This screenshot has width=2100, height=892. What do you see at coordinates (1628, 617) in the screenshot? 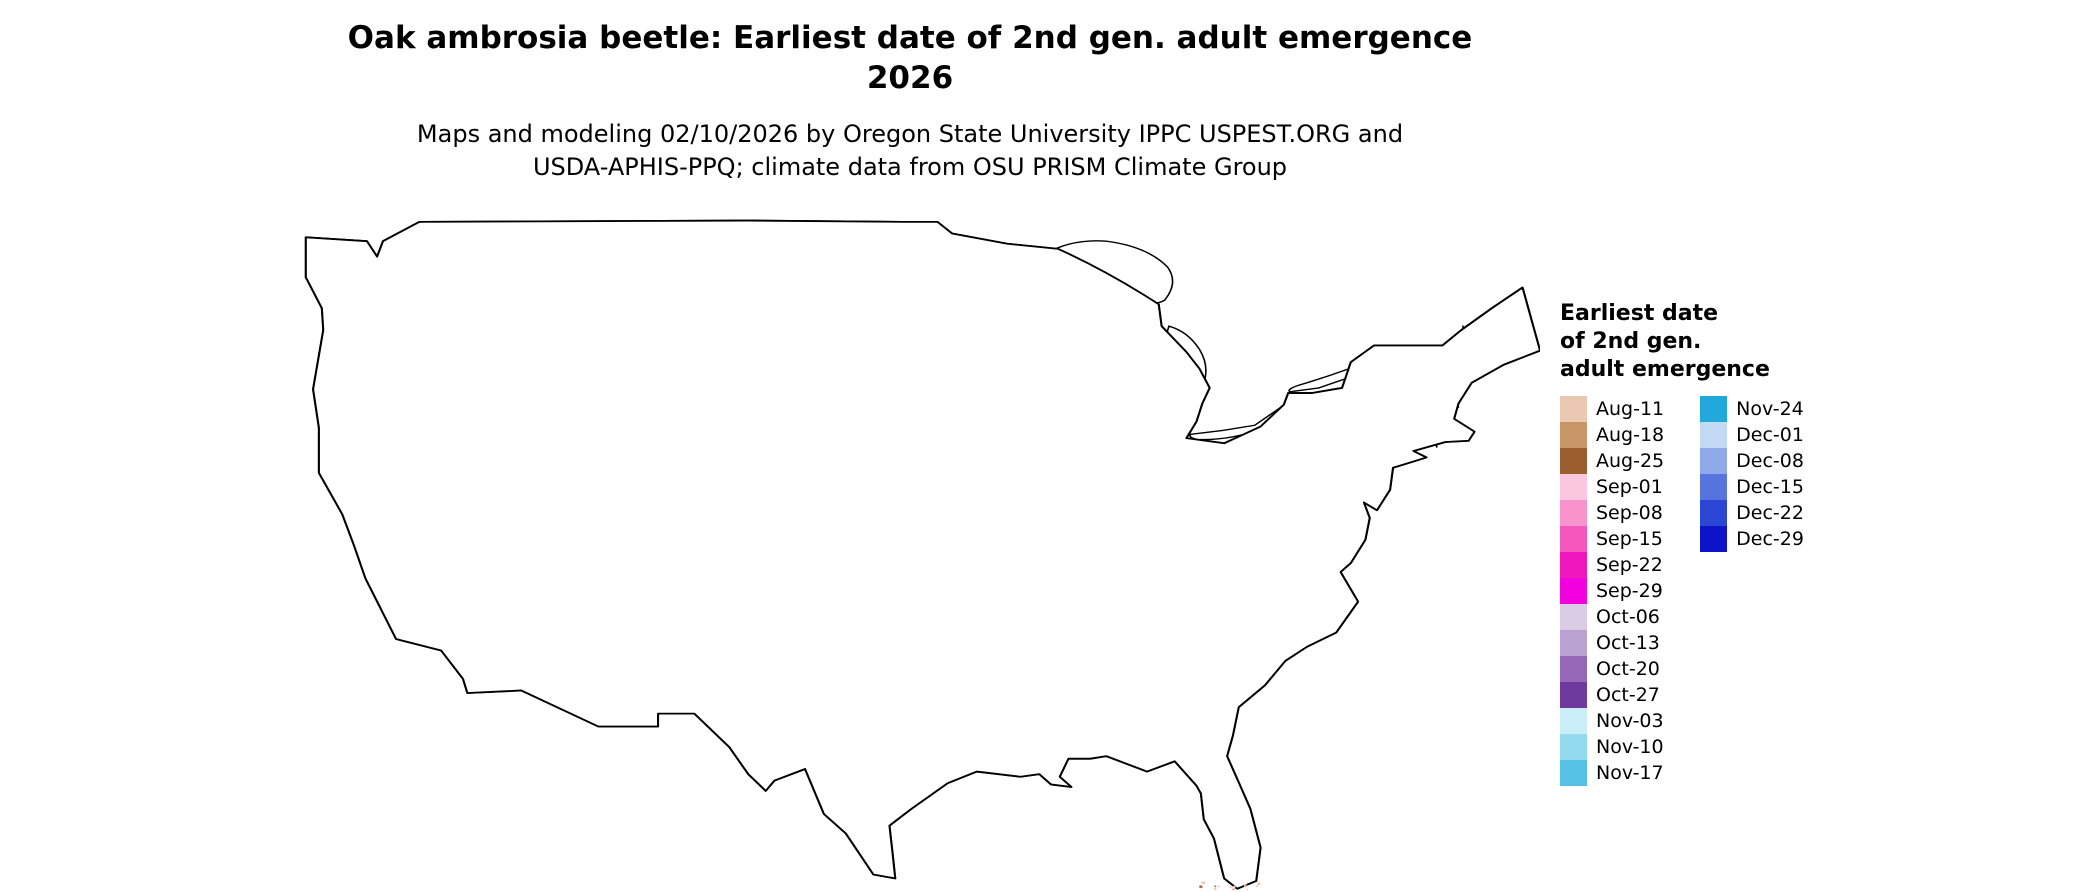
I see `legend-label: Oct-06` at bounding box center [1628, 617].